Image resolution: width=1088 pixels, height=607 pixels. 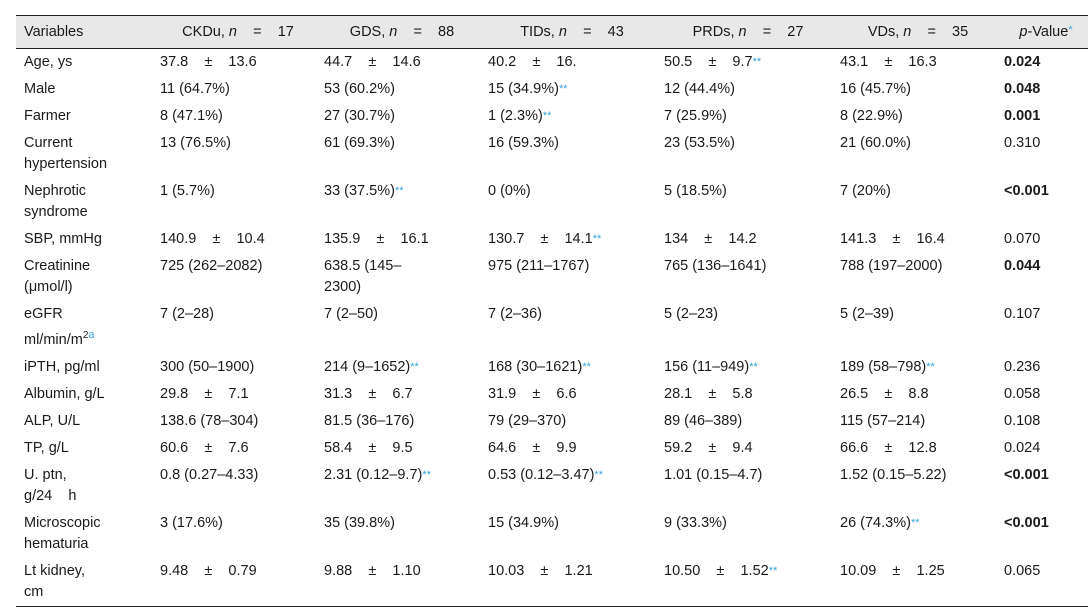 I want to click on row-label: Microscopic hematuria, so click(x=84, y=534).